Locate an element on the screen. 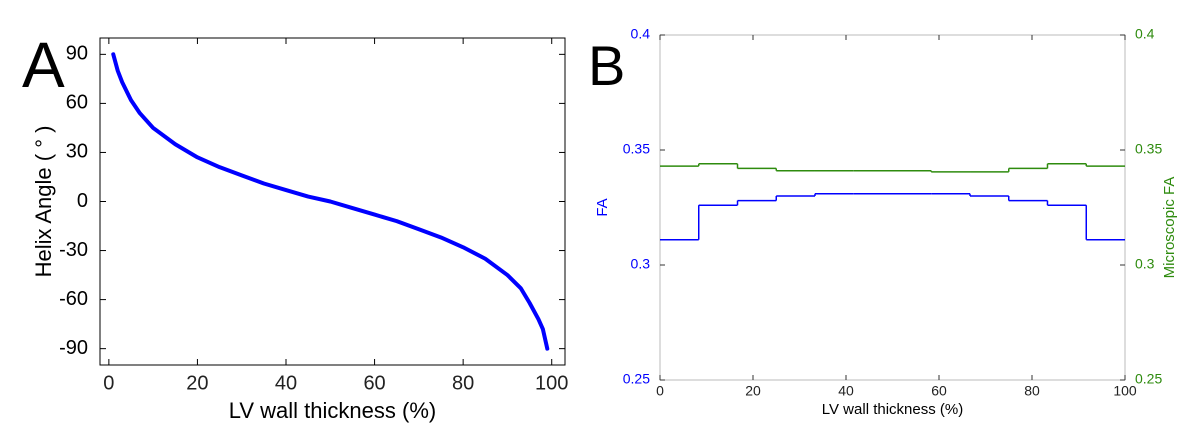 The width and height of the screenshot is (1181, 426). y-tick-label: -90 is located at coordinates (73, 348).